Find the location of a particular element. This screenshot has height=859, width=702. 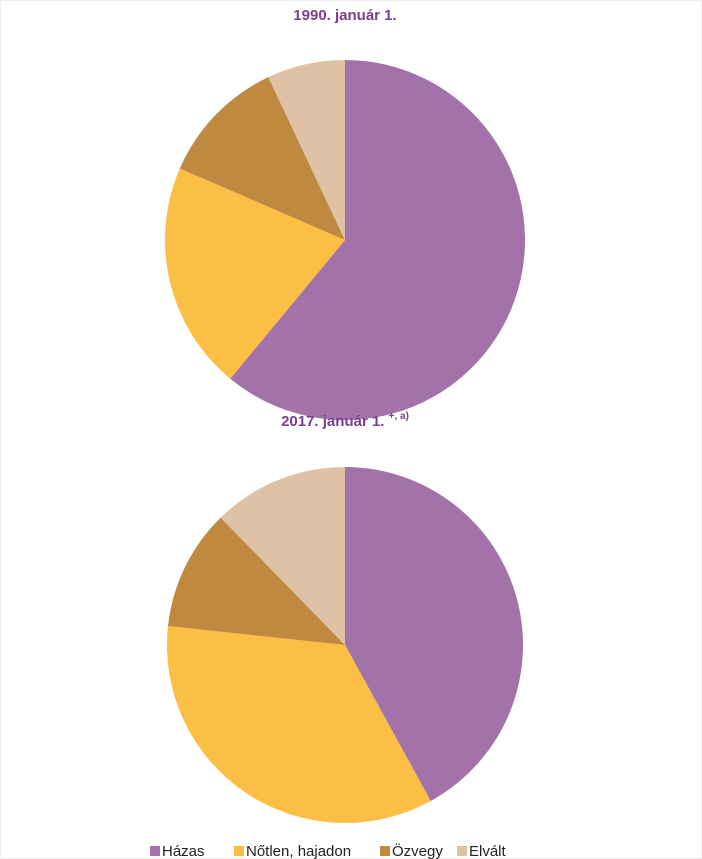

chart-title: 1990. január 1. is located at coordinates (344, 15).